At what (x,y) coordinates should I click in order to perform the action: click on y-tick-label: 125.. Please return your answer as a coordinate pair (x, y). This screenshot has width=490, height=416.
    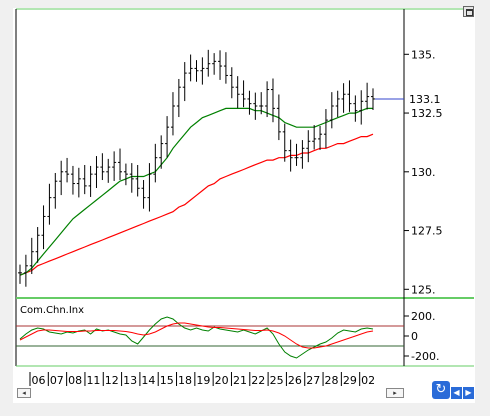
    Looking at the image, I should click on (423, 289).